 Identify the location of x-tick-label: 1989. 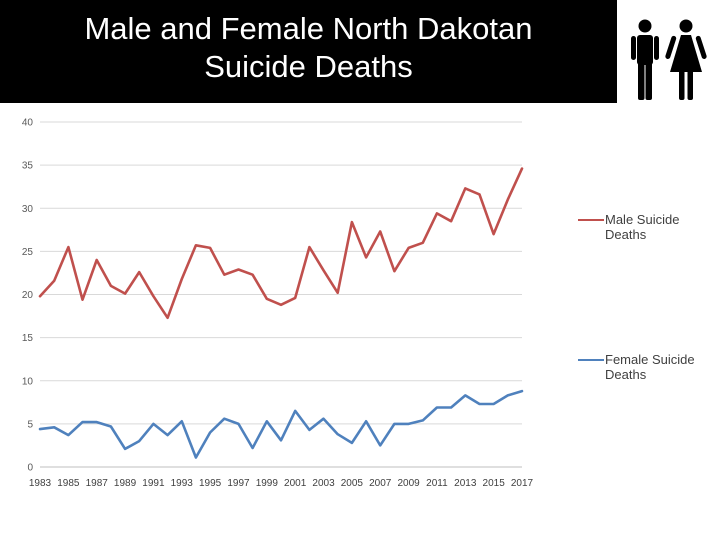
(125, 483).